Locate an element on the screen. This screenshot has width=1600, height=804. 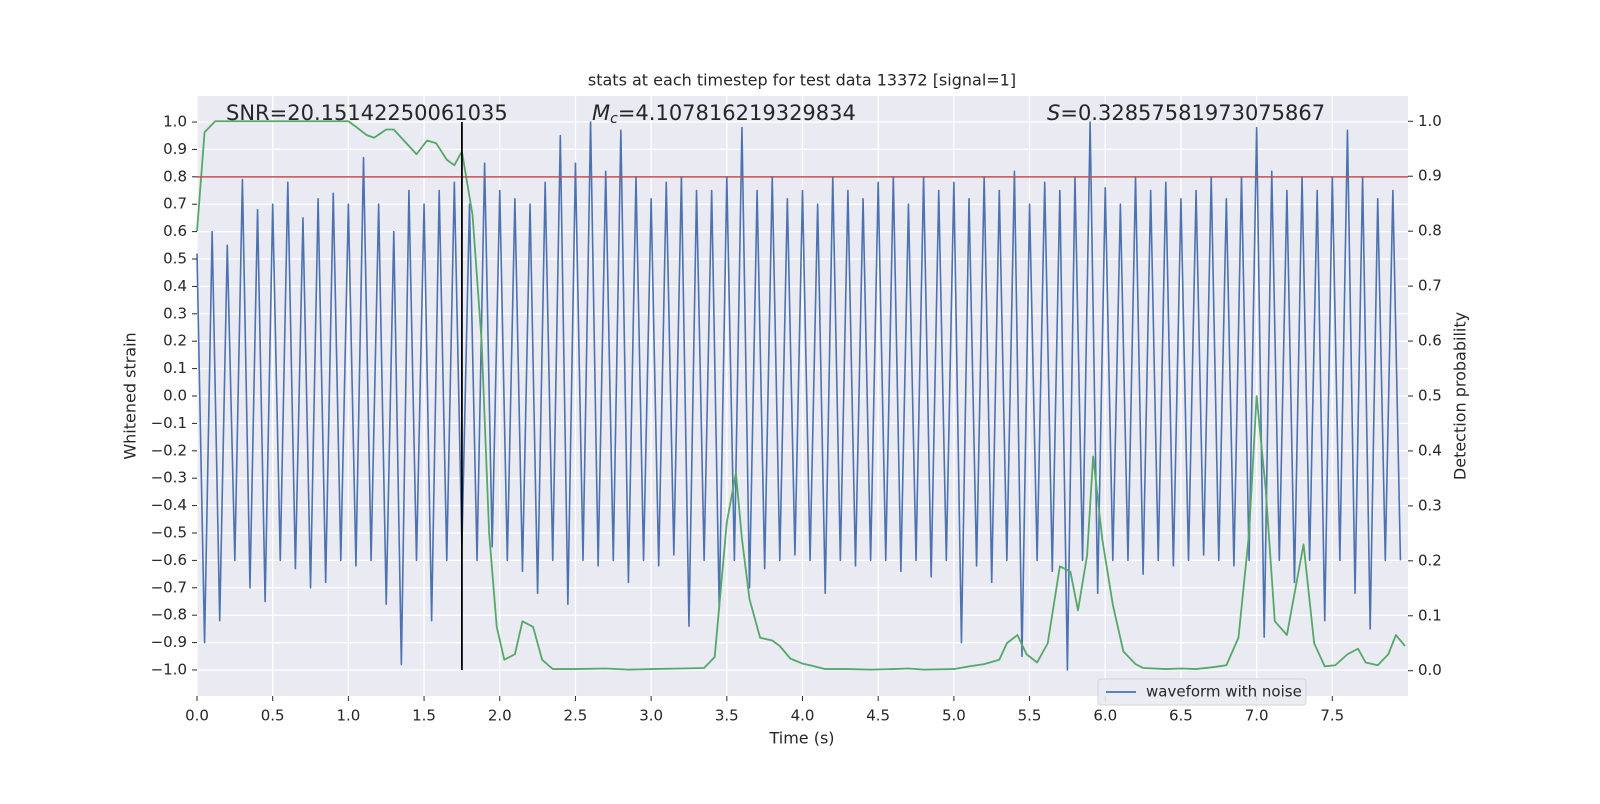
x-tick-label: 2.5 is located at coordinates (576, 716).